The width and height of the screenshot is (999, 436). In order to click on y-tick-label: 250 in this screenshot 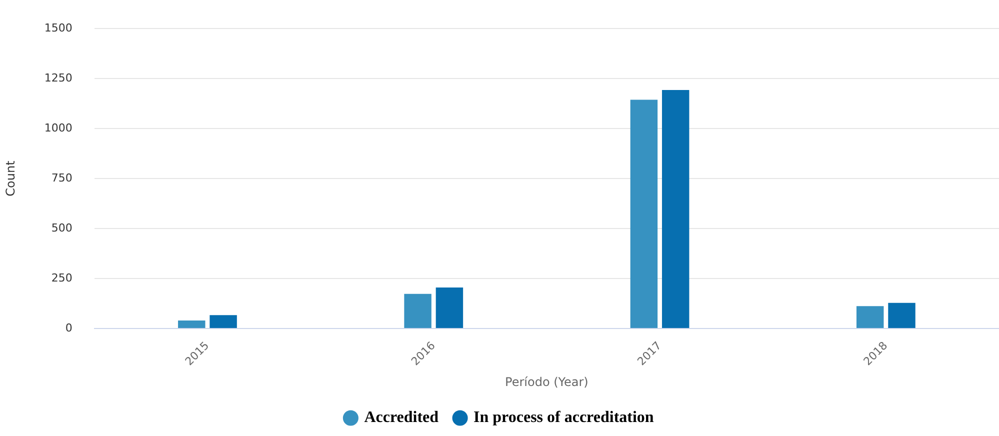, I will do `click(61, 277)`.